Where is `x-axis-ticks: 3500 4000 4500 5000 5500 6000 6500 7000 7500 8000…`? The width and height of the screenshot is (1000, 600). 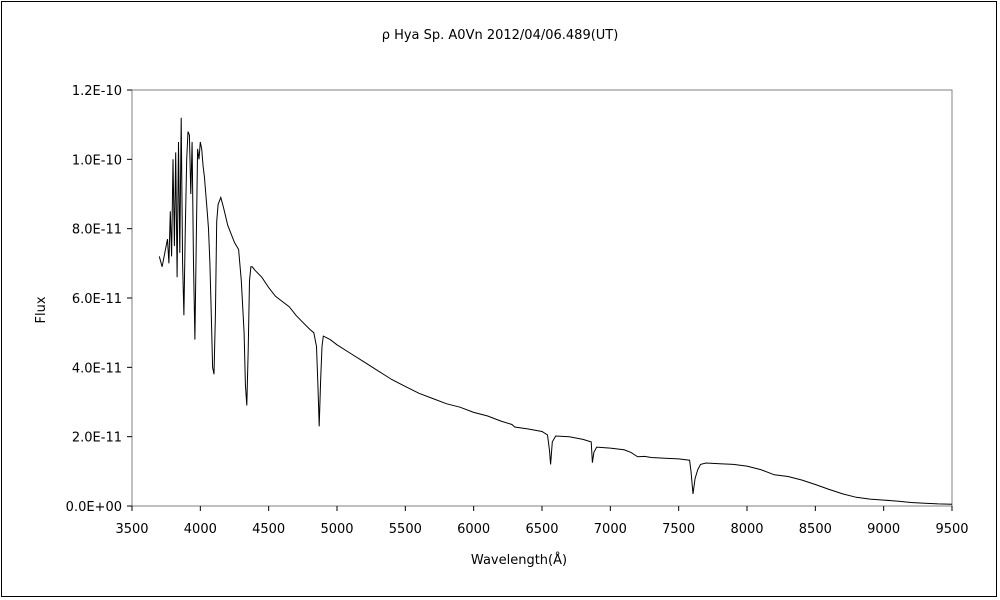
x-axis-ticks: 3500 4000 4500 5000 5500 6000 6500 7000 7500 8000… is located at coordinates (542, 521).